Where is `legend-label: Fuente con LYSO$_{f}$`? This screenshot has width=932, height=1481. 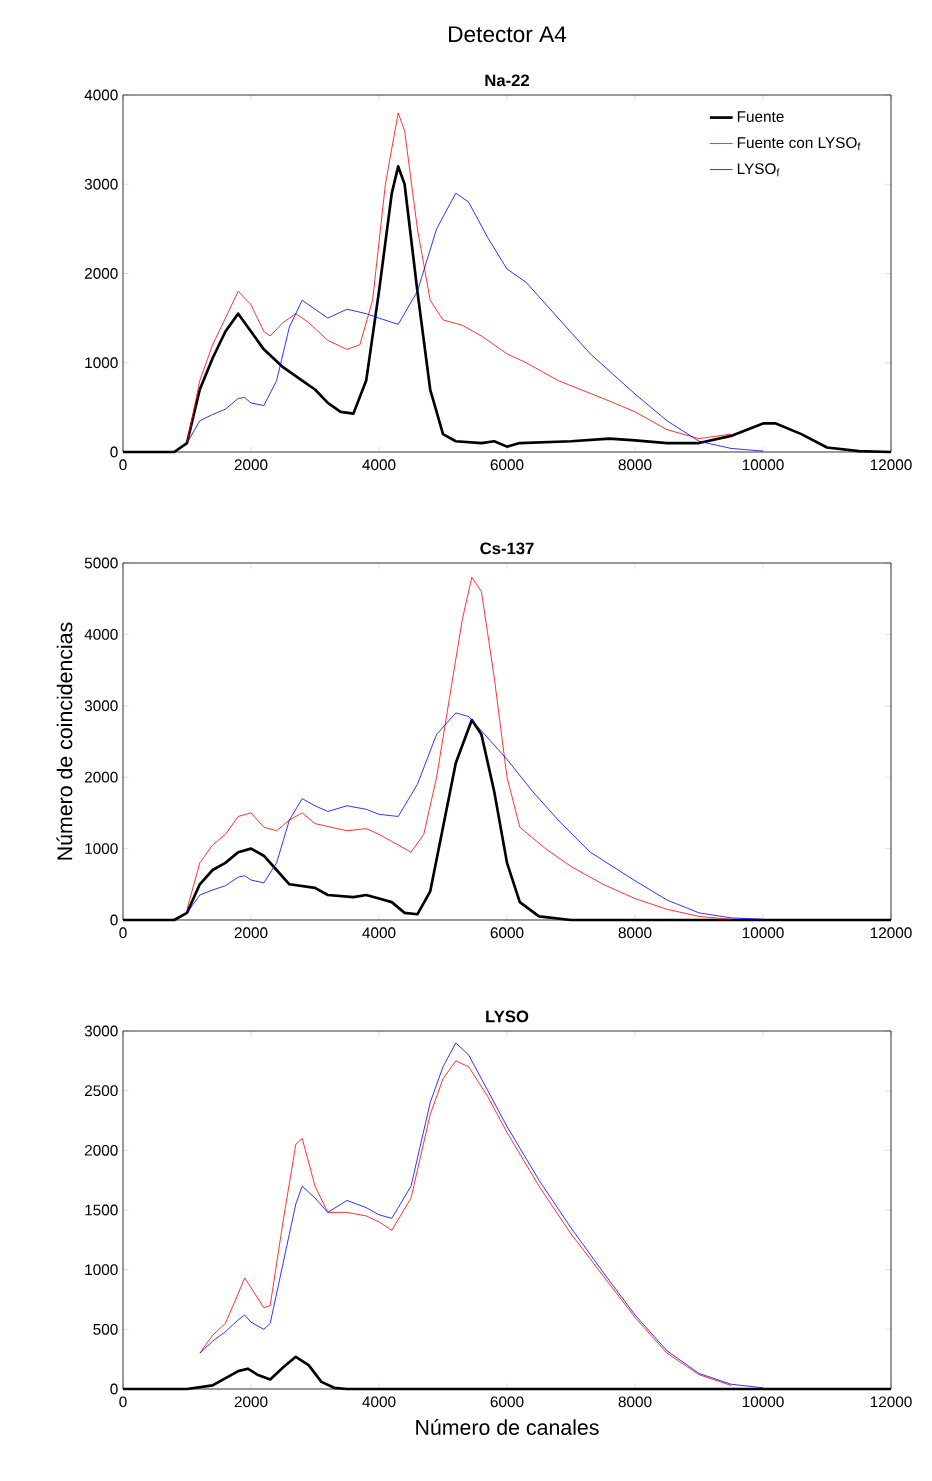 legend-label: Fuente con LYSO$_{f}$ is located at coordinates (799, 144).